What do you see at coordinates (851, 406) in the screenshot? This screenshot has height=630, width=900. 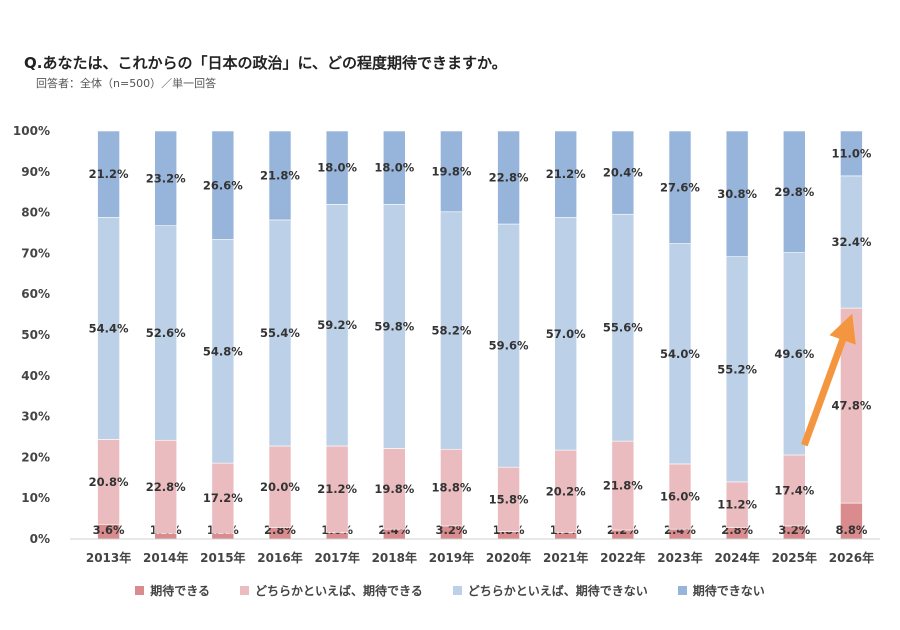 I see `data-label: 47.8%` at bounding box center [851, 406].